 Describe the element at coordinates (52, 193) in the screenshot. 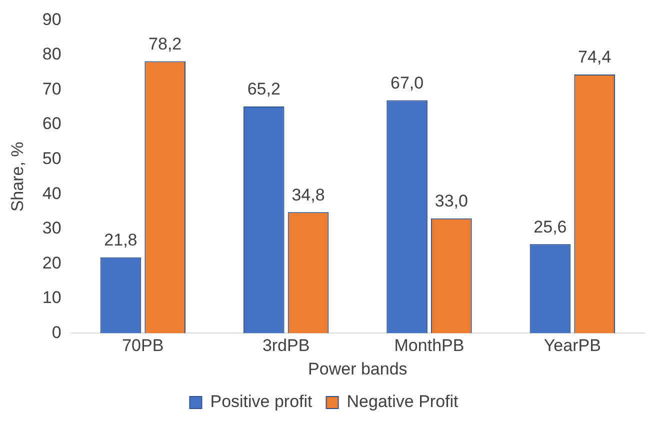

I see `y-tick-label: 40` at that location.